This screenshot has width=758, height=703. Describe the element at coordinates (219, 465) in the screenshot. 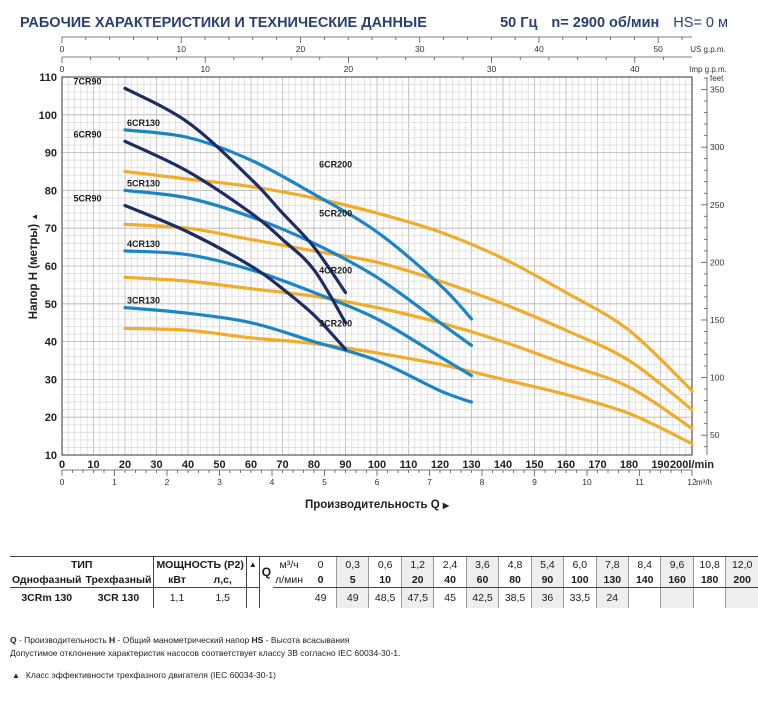

I see `x-tick-label-lmin: 50` at that location.